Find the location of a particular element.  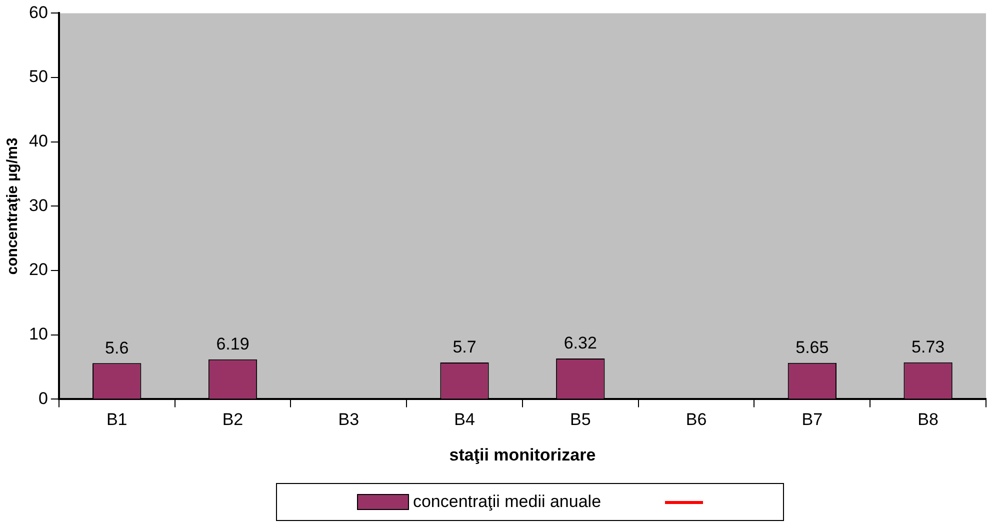

x-tick-label: B8 is located at coordinates (928, 420).